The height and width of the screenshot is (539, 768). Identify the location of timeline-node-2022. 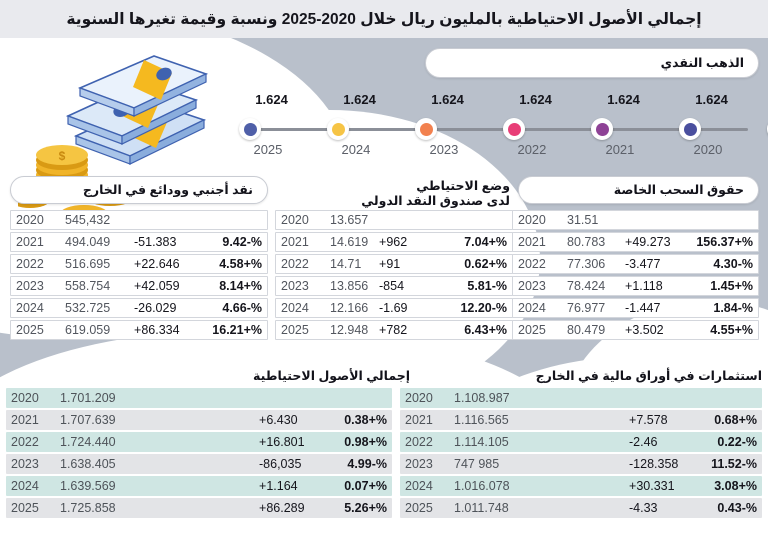
(514, 129).